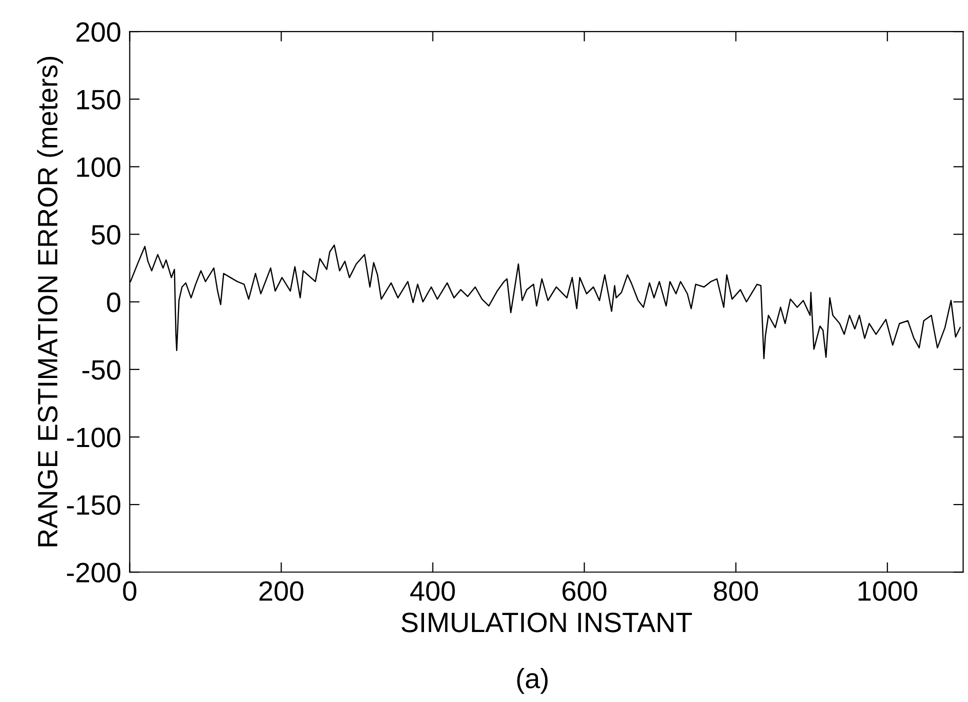 The width and height of the screenshot is (968, 702). What do you see at coordinates (129, 591) in the screenshot?
I see `x-tick-label: 0` at bounding box center [129, 591].